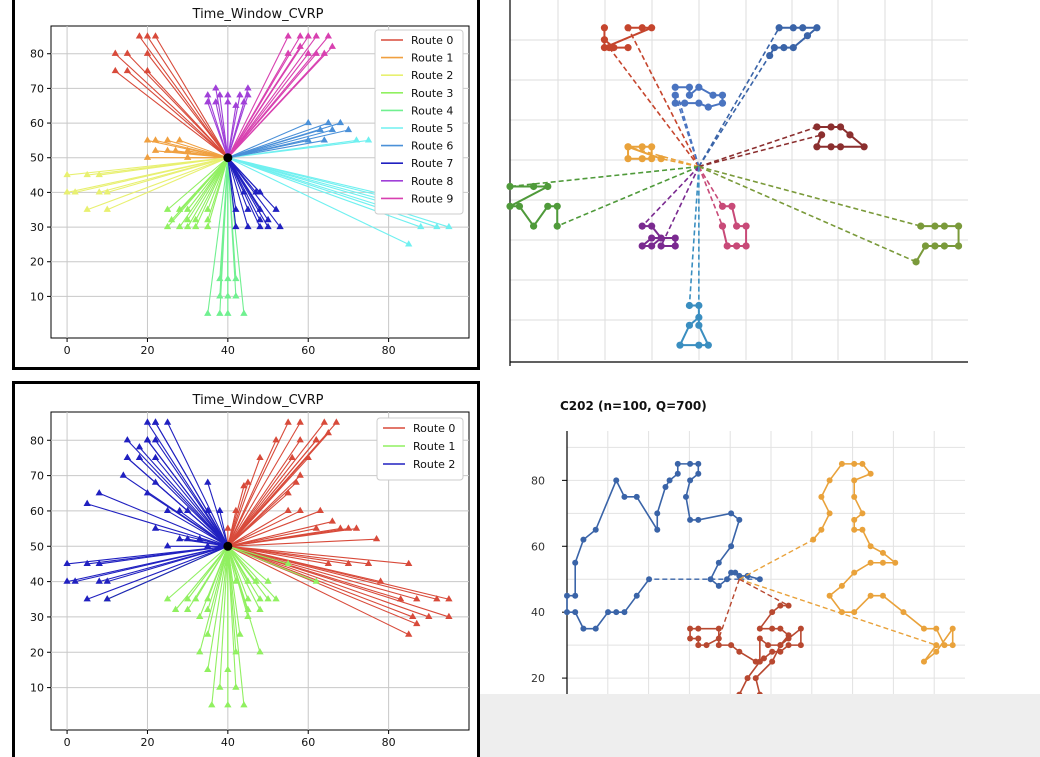 This screenshot has height=757, width=1040. Describe the element at coordinates (432, 93) in the screenshot. I see `legend-label: Route 3` at that location.